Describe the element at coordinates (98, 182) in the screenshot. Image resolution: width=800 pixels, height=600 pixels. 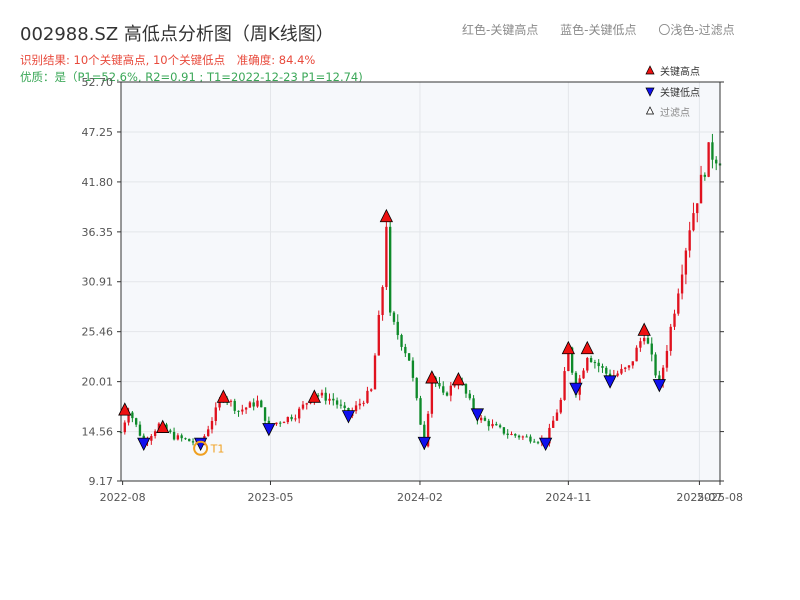
I see `y-tick-label: 41.80` at that location.